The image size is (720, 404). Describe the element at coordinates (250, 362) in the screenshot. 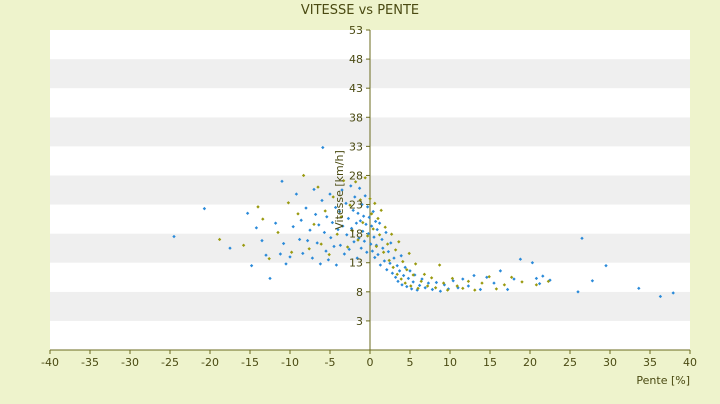

I see `x-tick-label: -15` at that location.